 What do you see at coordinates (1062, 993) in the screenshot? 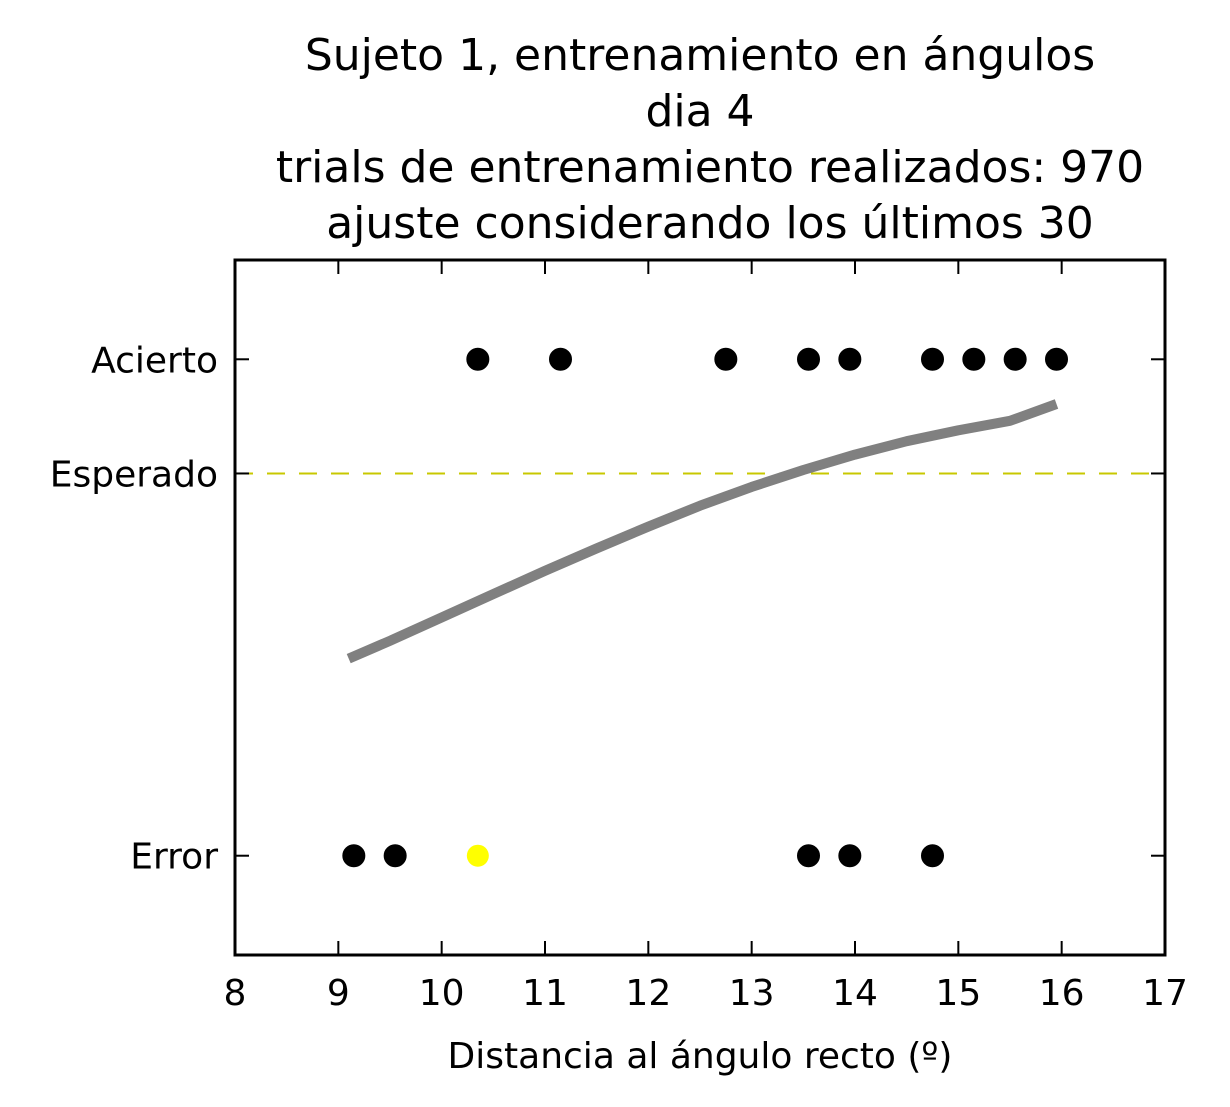
I see `x-tick-label: 16` at bounding box center [1062, 993].